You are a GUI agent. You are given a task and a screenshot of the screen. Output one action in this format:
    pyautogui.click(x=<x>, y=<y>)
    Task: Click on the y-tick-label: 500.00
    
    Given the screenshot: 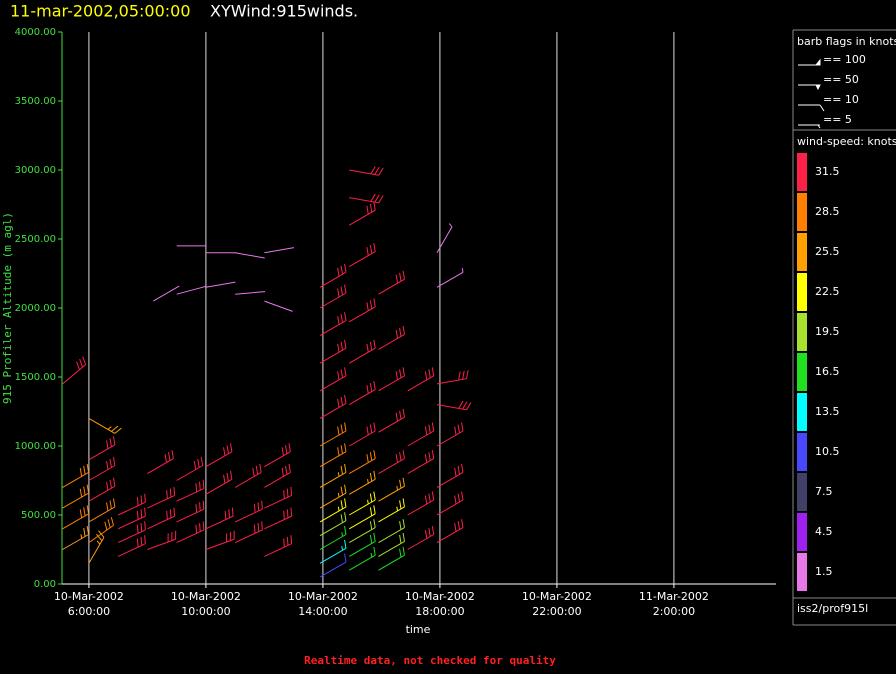 What is the action you would take?
    pyautogui.click(x=38, y=515)
    